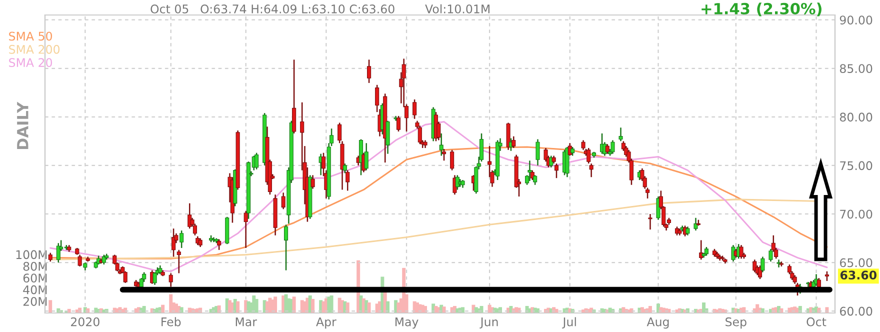 This screenshot has height=332, width=880. Describe the element at coordinates (326, 323) in the screenshot. I see `x-tick-label: Apr` at that location.